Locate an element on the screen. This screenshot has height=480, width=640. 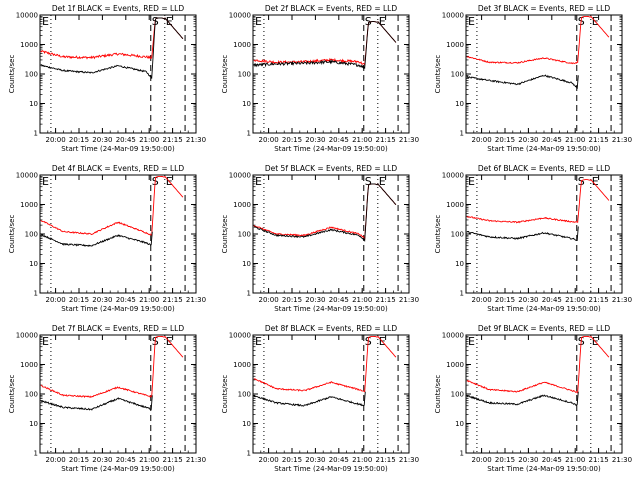
panel-title: Det 4f BLACK = Events, RED = LLD is located at coordinates (118, 168).